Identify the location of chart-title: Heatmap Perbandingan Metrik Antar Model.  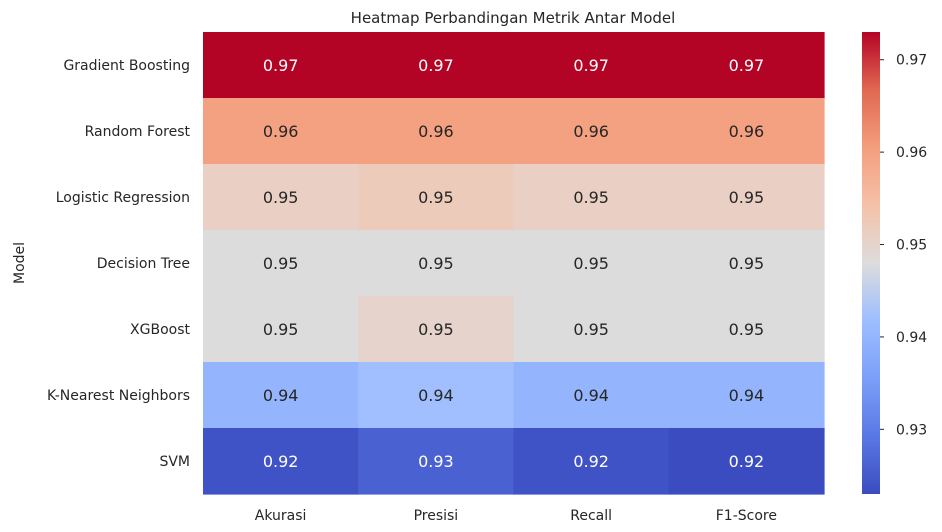
(513, 18).